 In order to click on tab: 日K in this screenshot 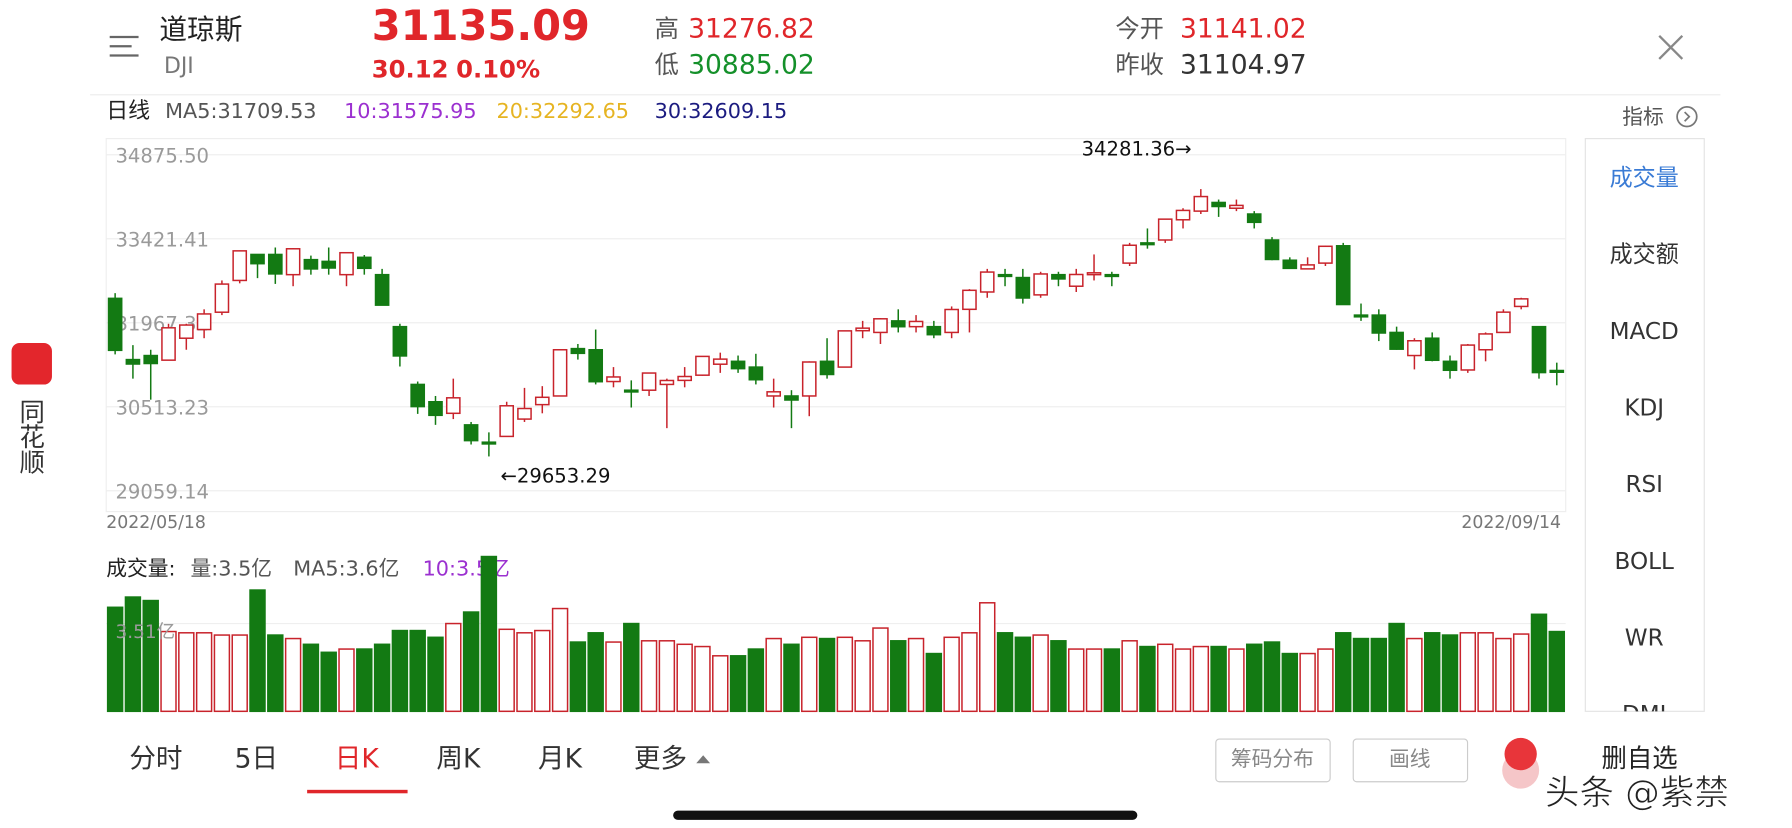, I will do `click(357, 758)`.